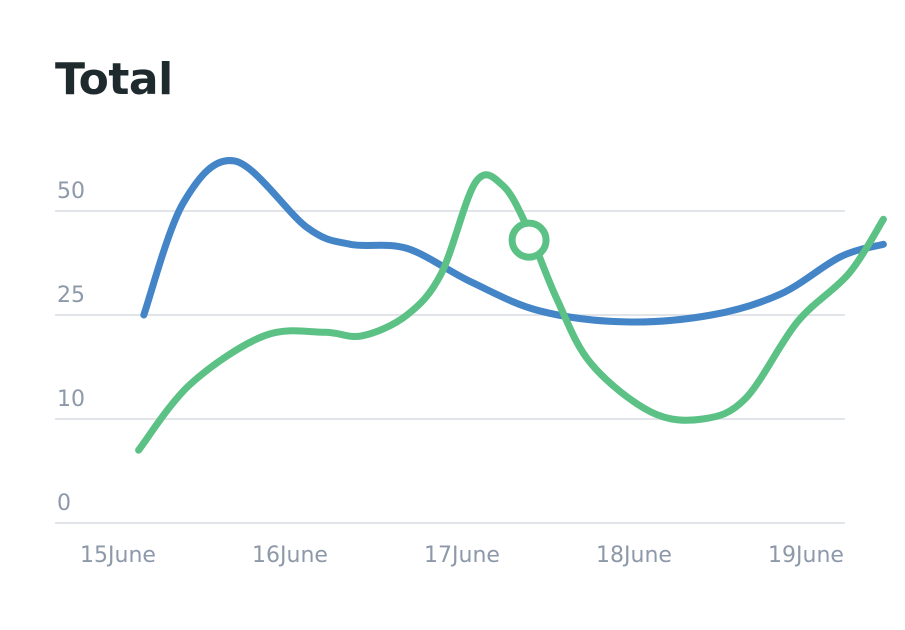 The width and height of the screenshot is (905, 630). I want to click on y-tick-label: 25, so click(71, 295).